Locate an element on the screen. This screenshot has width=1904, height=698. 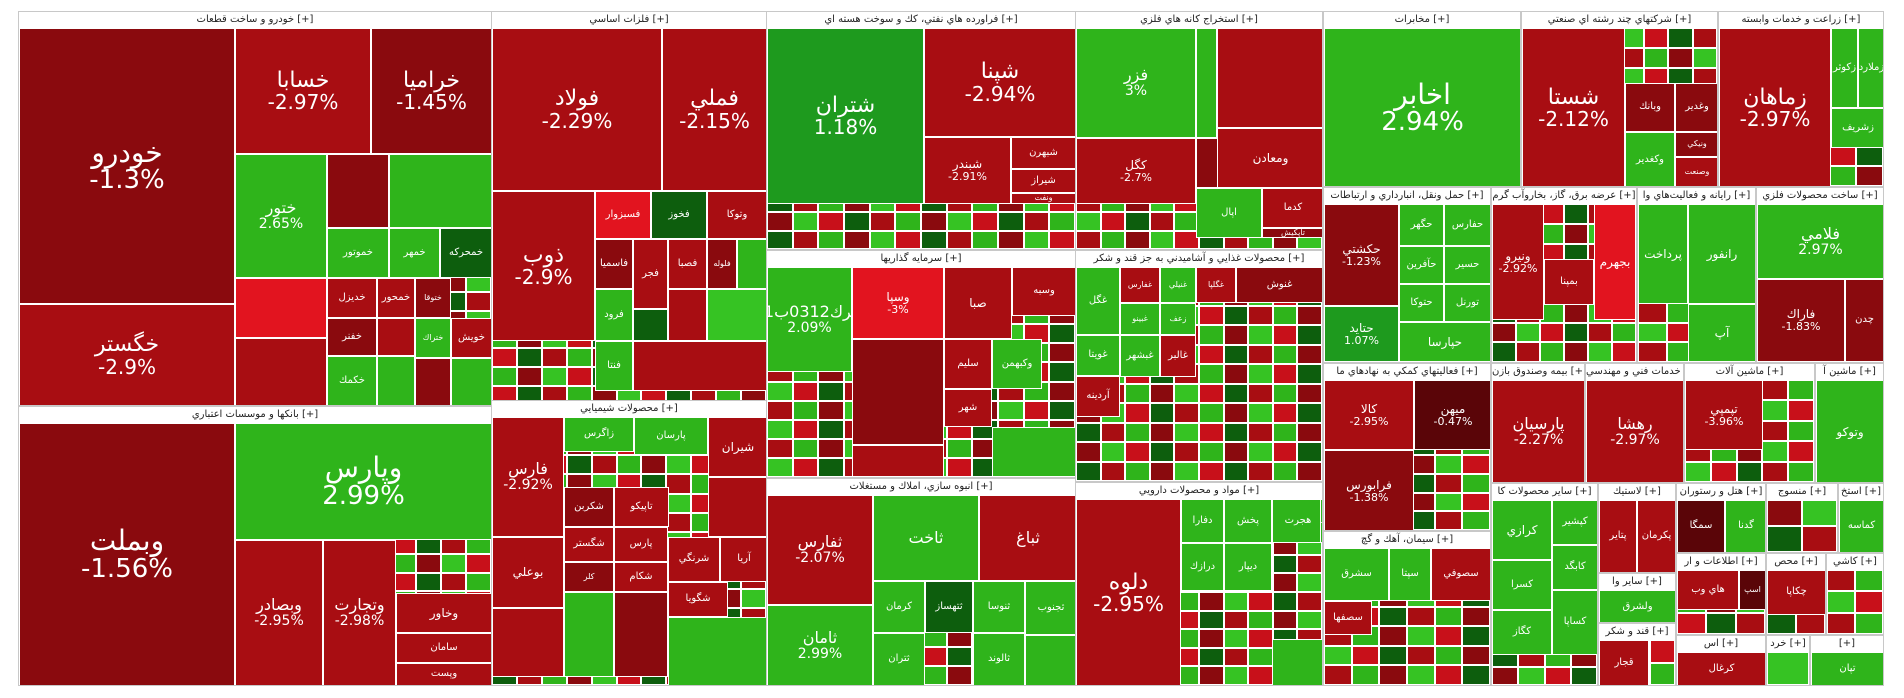
stock-tile: حتوكا is located at coordinates (1421, 303).